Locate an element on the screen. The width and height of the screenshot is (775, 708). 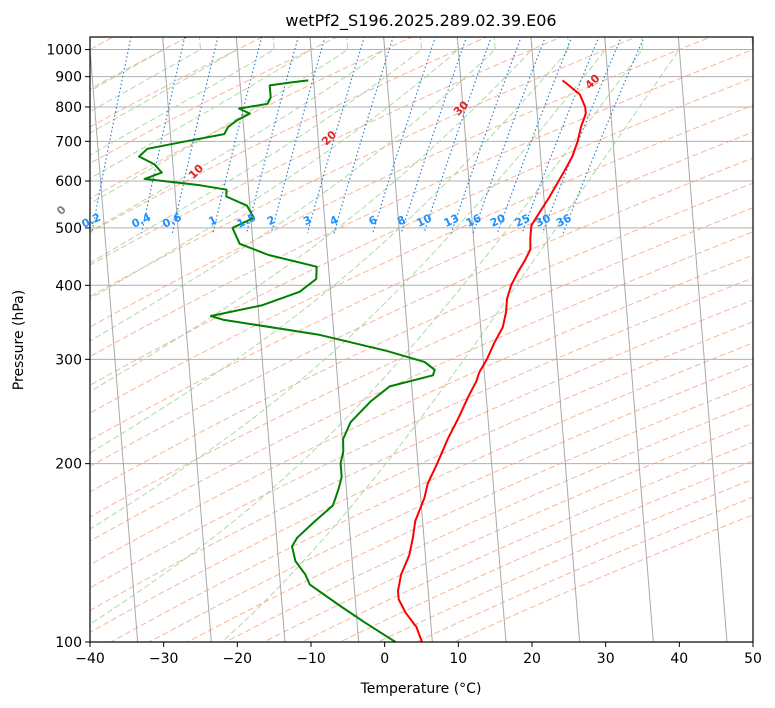
y-tick-label: 800 is located at coordinates (68, 108).